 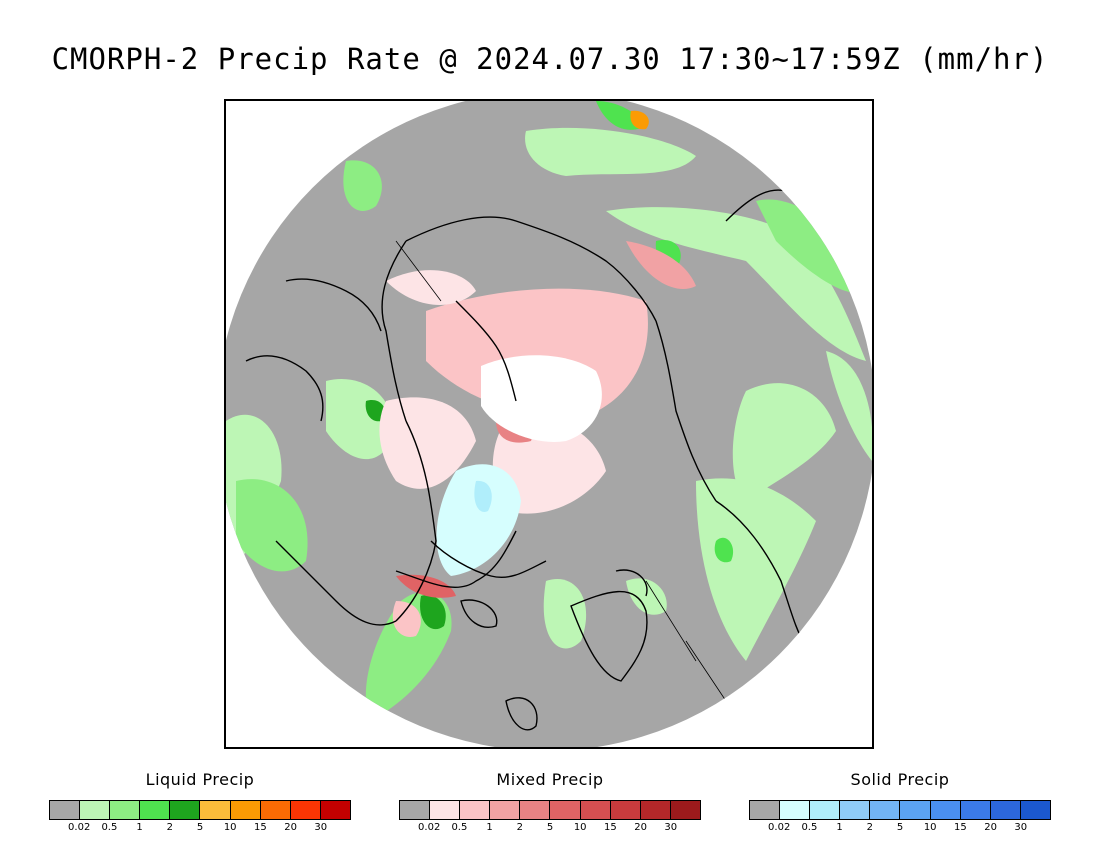 What do you see at coordinates (900, 779) in the screenshot?
I see `legend-title: Solid Precip` at bounding box center [900, 779].